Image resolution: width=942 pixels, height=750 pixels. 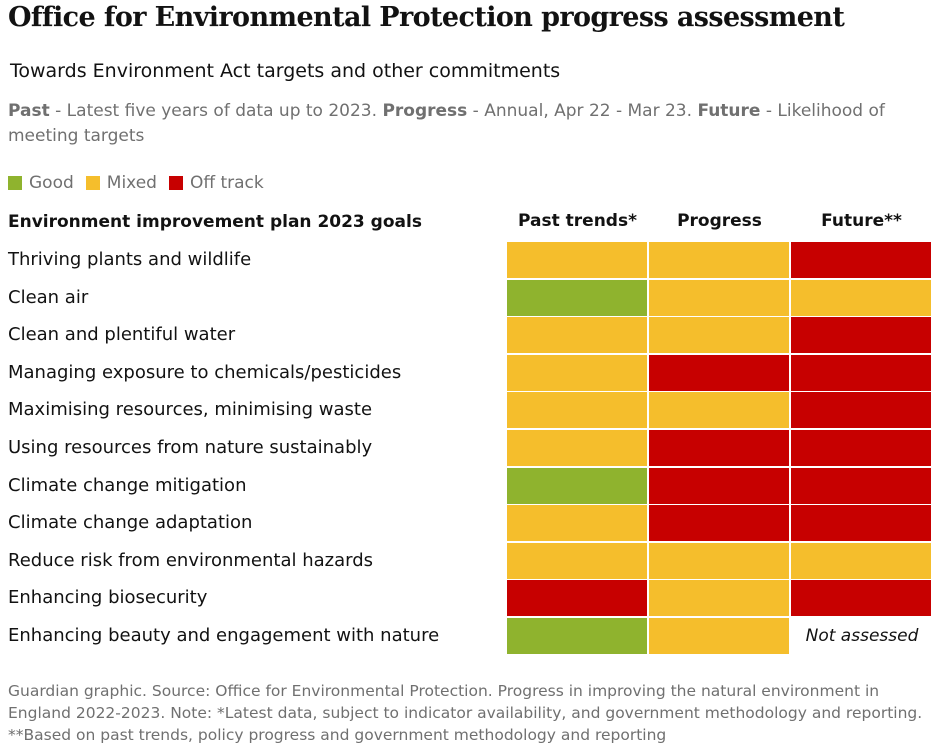 I want to click on desc-future-label: Future, so click(x=729, y=111).